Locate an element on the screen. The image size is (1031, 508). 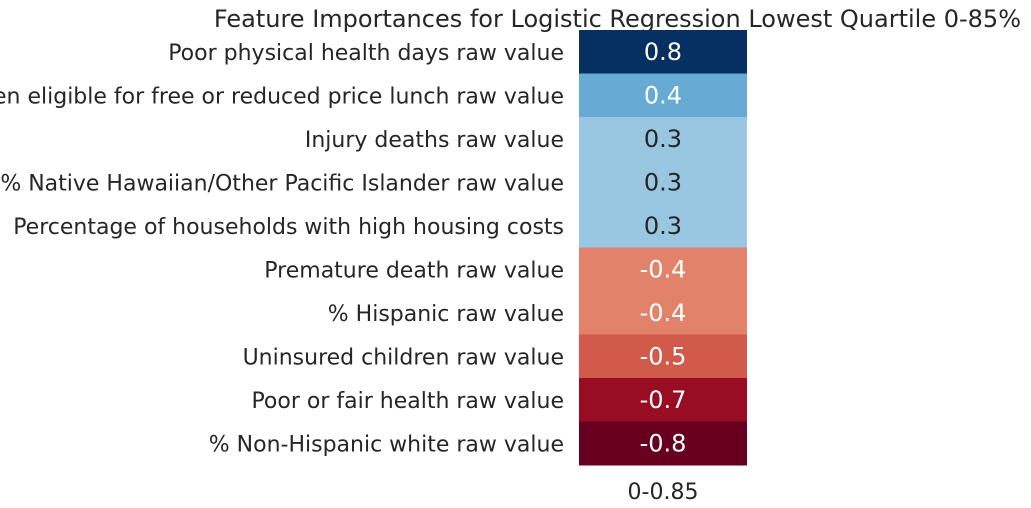
cell-value-label: 0.8 is located at coordinates (663, 52).